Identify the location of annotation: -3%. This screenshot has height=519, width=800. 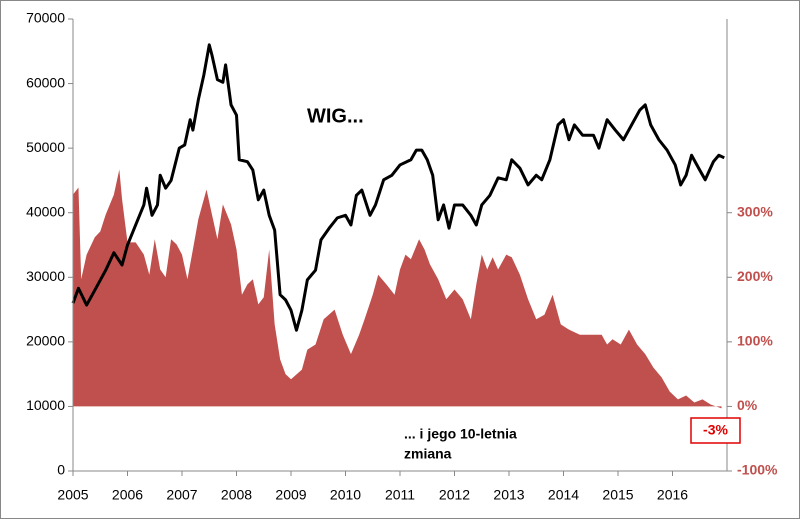
(715, 430).